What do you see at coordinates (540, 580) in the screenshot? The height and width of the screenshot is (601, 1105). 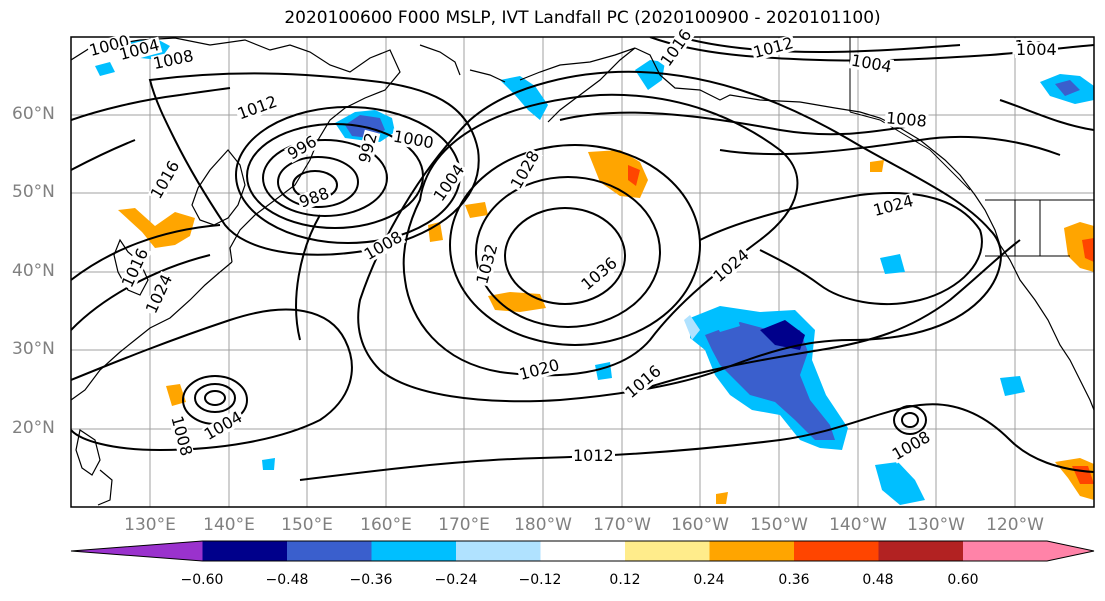 I see `colorbar-tick-label: −0.12` at bounding box center [540, 580].